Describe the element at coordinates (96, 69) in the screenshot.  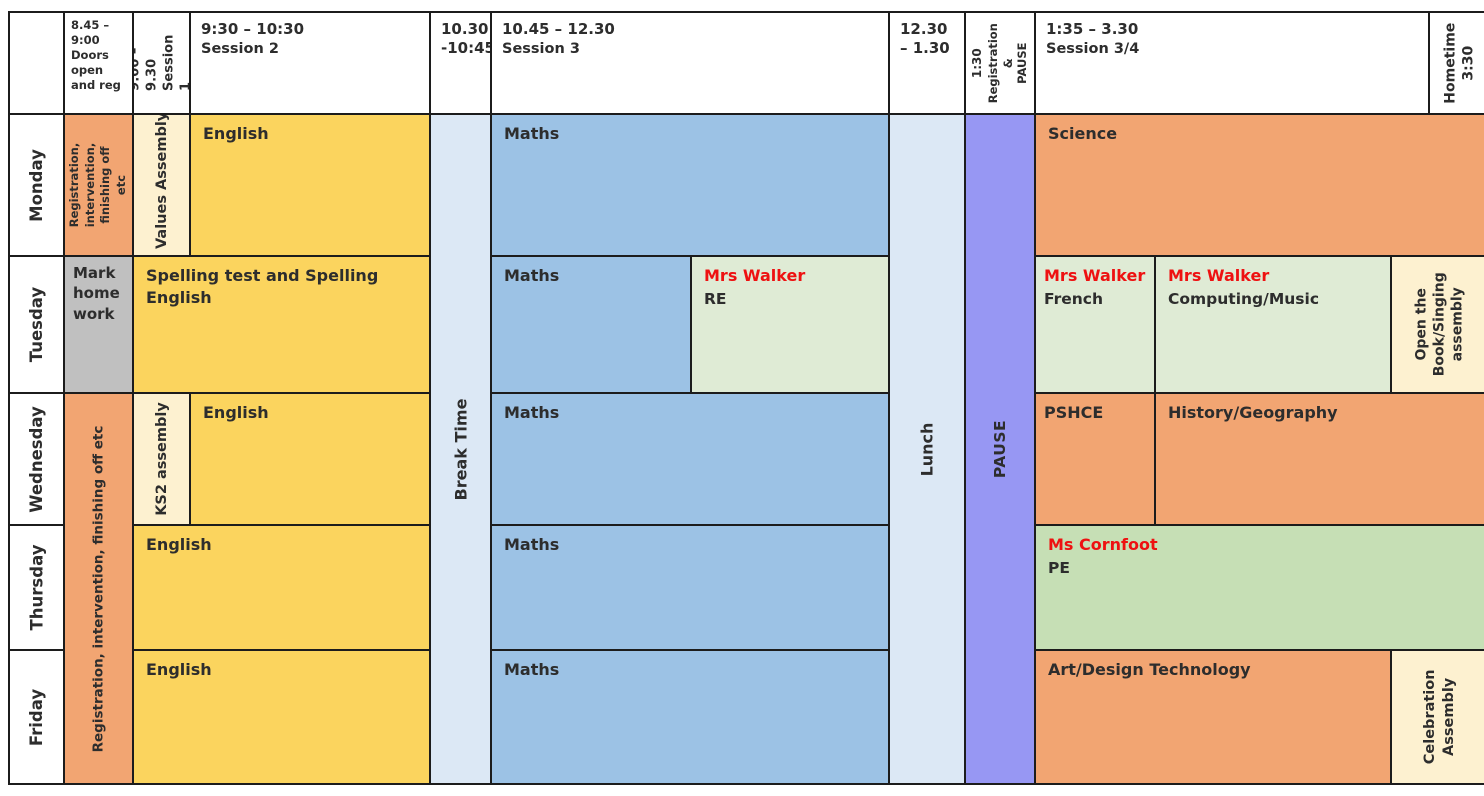
I see `header-doors-label: Doors open and reg` at that location.